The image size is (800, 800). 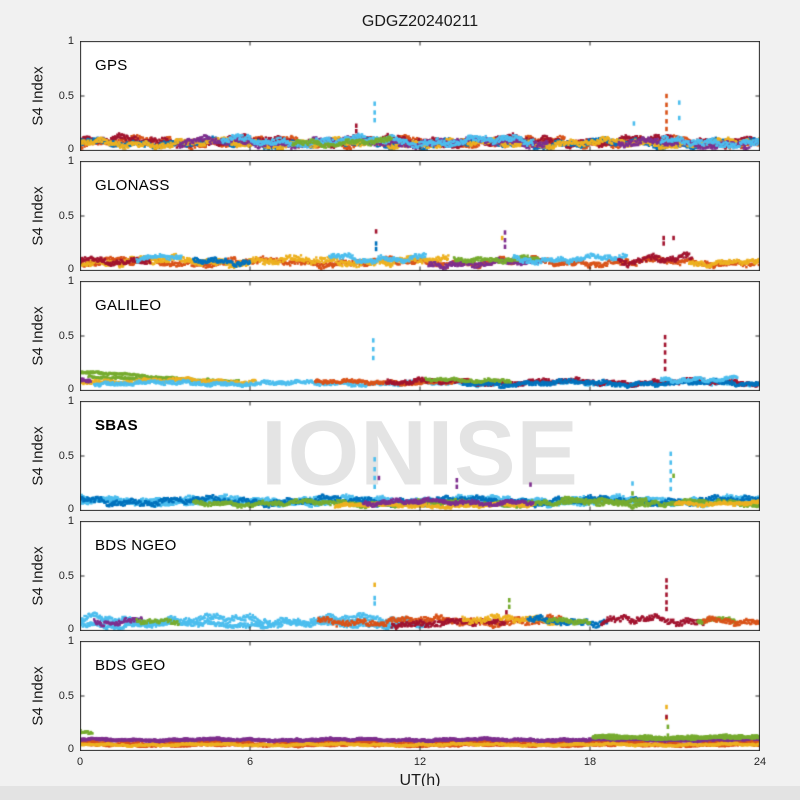 I want to click on xtick-18: 18, so click(x=590, y=762).